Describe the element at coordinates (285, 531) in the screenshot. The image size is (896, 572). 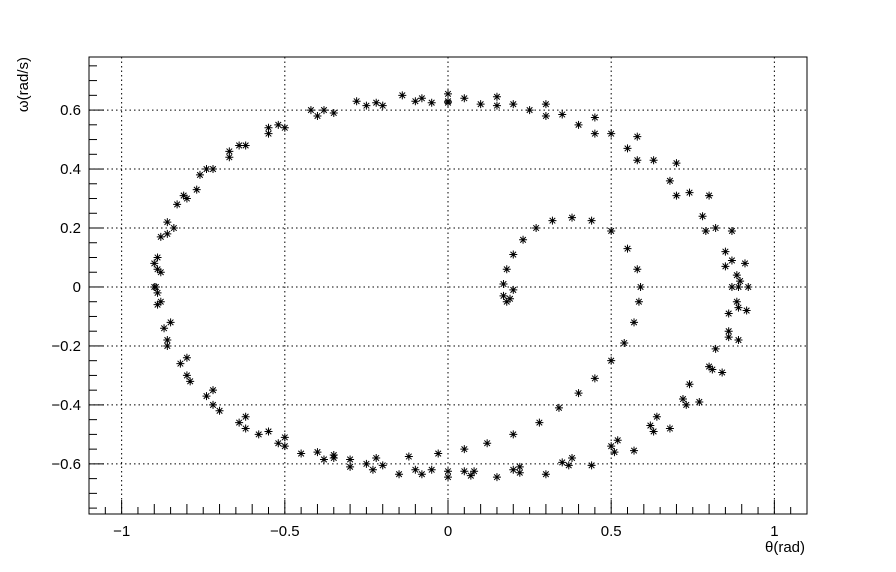
I see `x-tick-label: −0.5` at that location.